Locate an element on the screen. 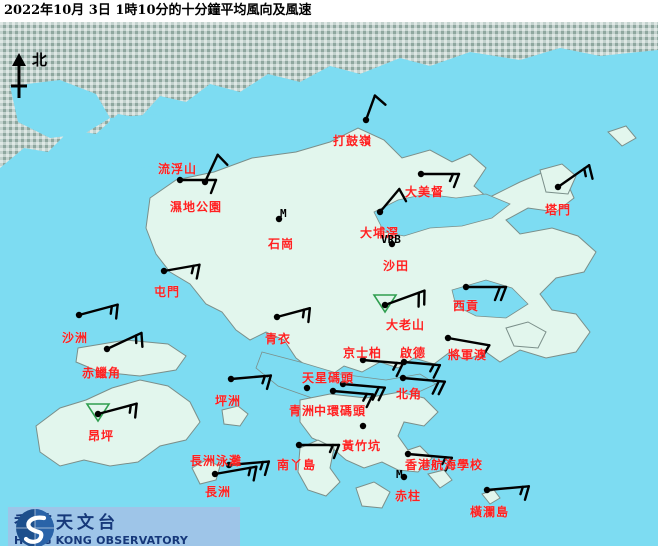 The width and height of the screenshot is (658, 546). wind-barb-kai-tak is located at coordinates (421, 368).